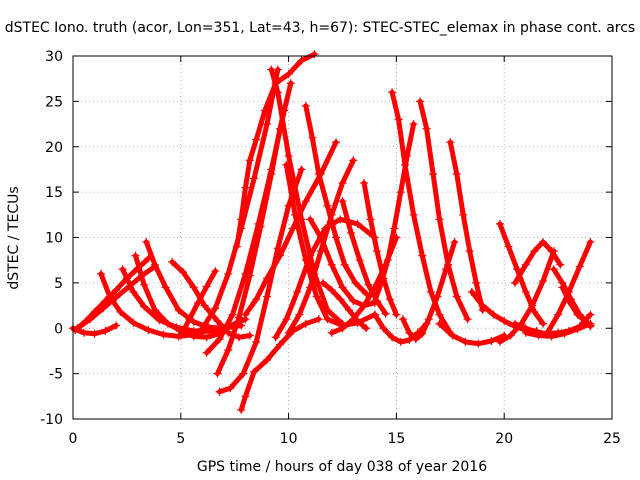  What do you see at coordinates (504, 439) in the screenshot?
I see `x-tick-label: 20` at bounding box center [504, 439].